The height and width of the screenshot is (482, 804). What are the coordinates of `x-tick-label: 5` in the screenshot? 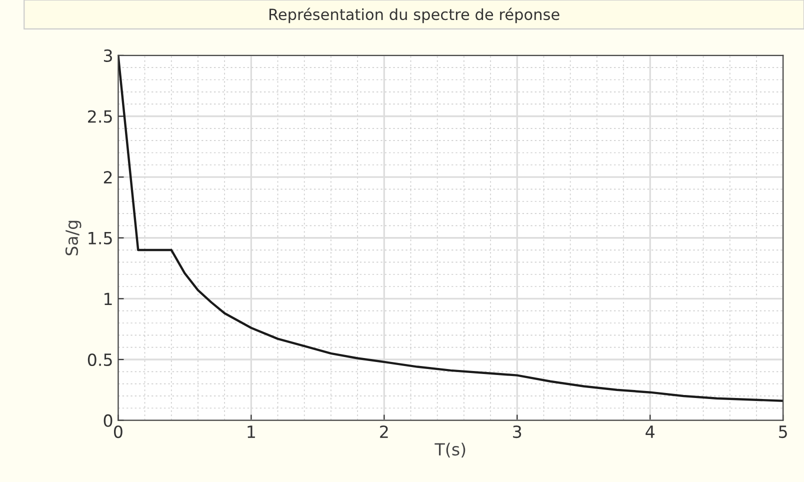 It's located at (783, 432).